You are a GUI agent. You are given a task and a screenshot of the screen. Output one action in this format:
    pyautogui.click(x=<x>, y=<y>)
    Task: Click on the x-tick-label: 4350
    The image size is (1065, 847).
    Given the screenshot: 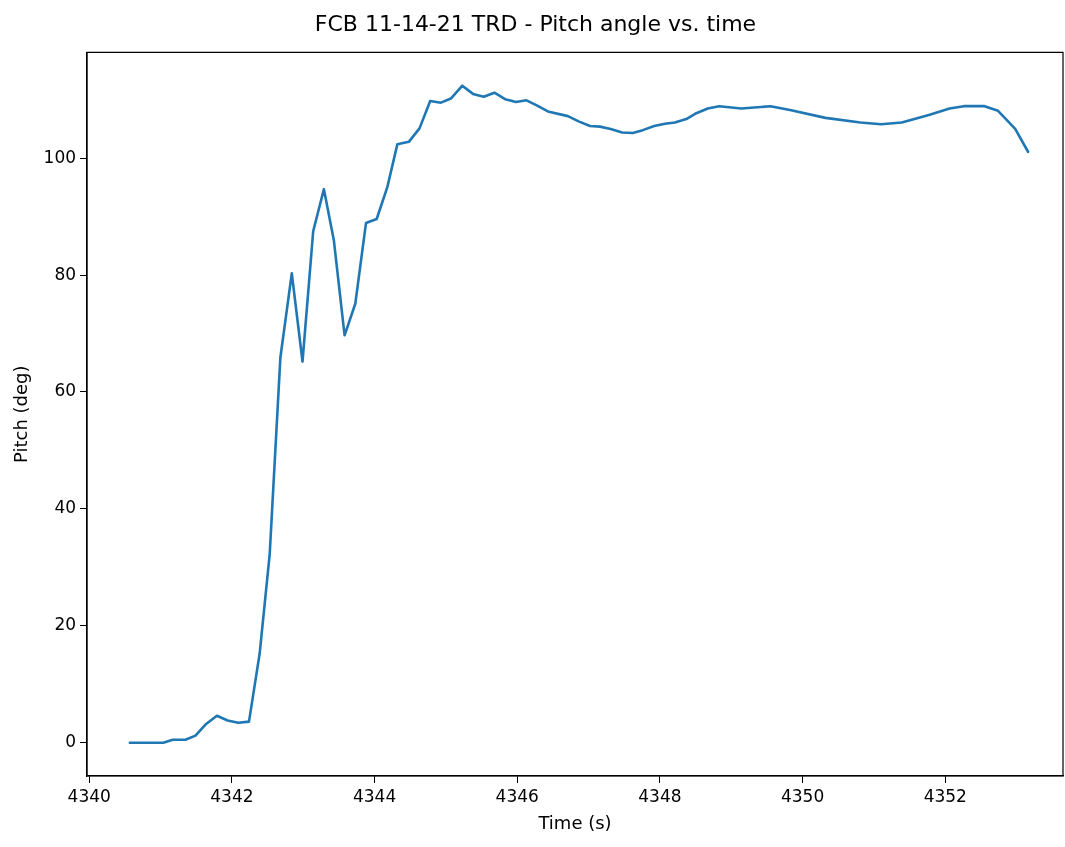 What is the action you would take?
    pyautogui.click(x=802, y=795)
    